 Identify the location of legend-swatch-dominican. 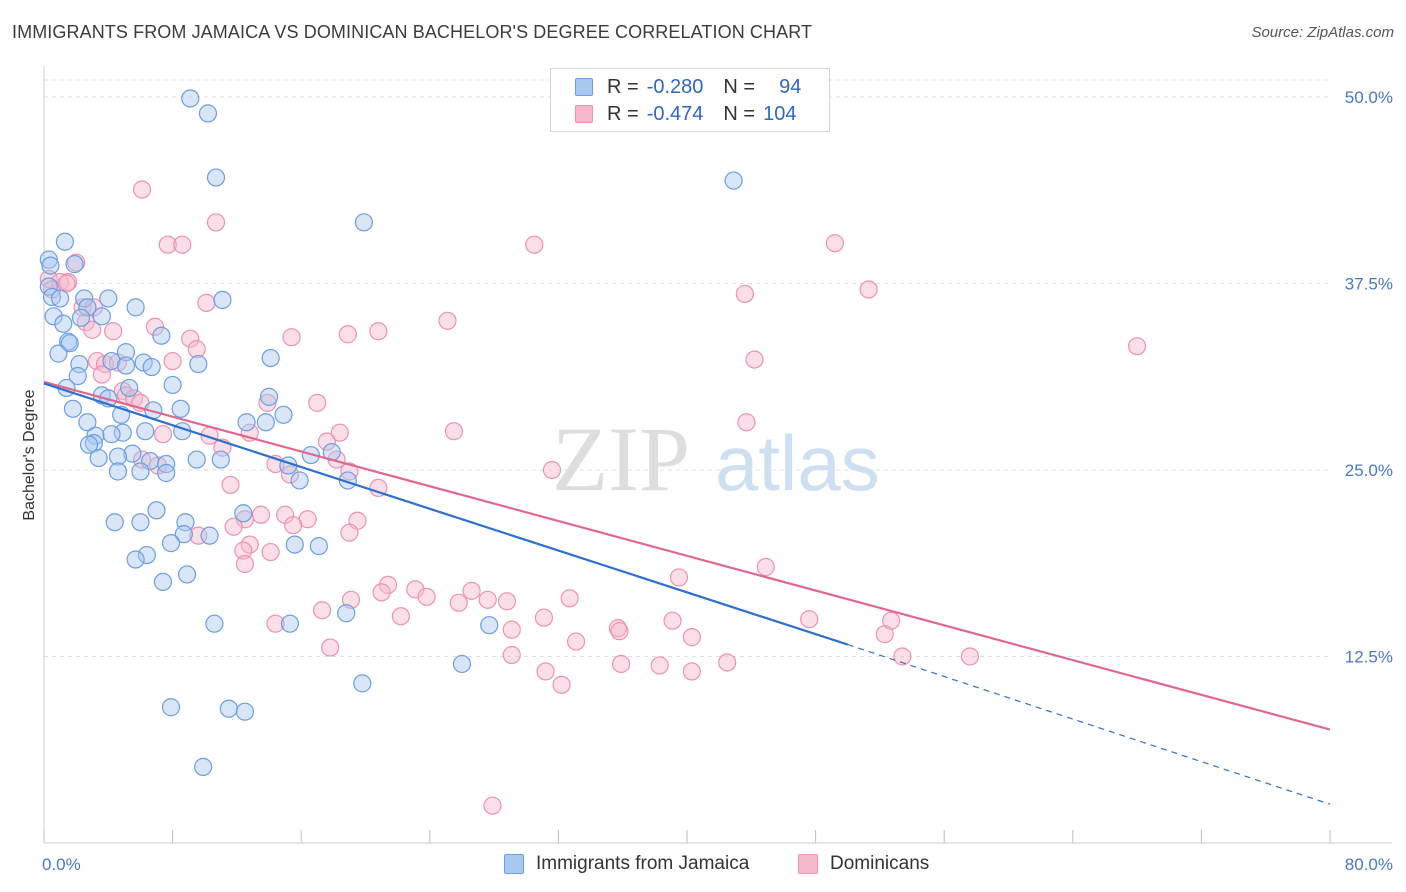
(584, 114).